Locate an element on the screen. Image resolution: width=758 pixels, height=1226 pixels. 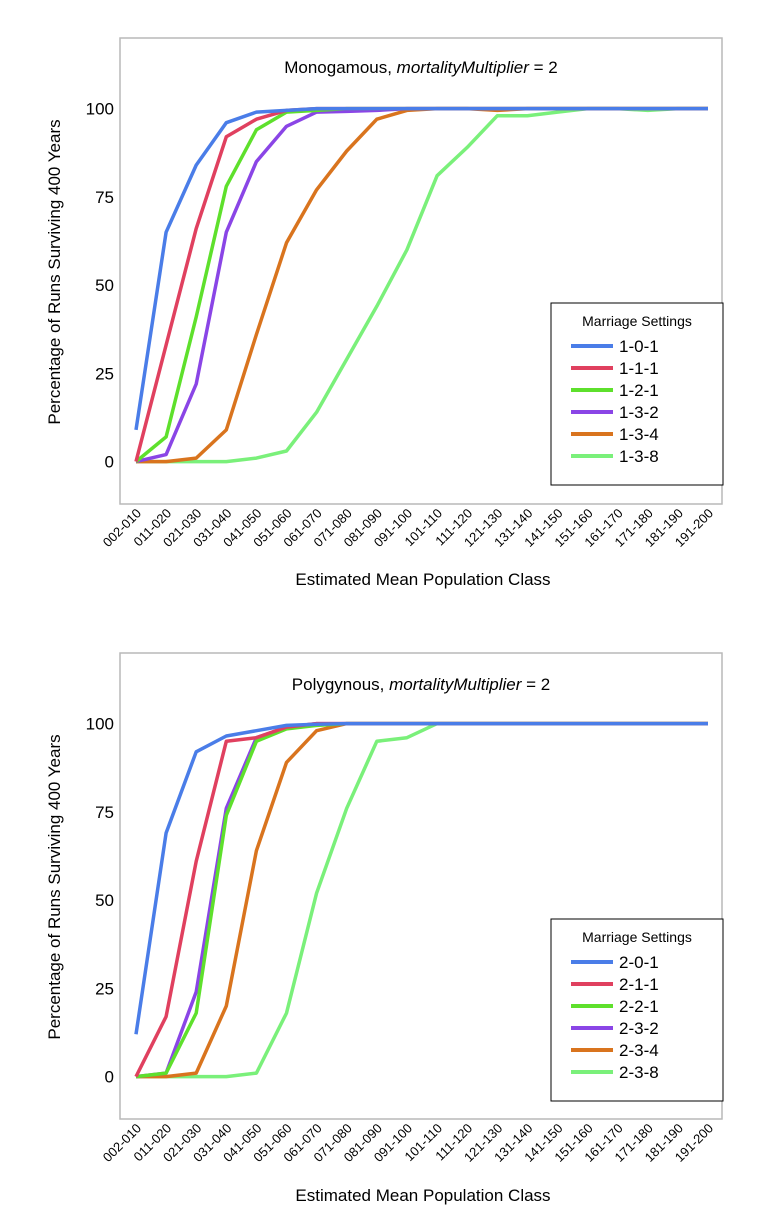
chart-title: Polygynous, mortalityMultiplier = 2 is located at coordinates (421, 684).